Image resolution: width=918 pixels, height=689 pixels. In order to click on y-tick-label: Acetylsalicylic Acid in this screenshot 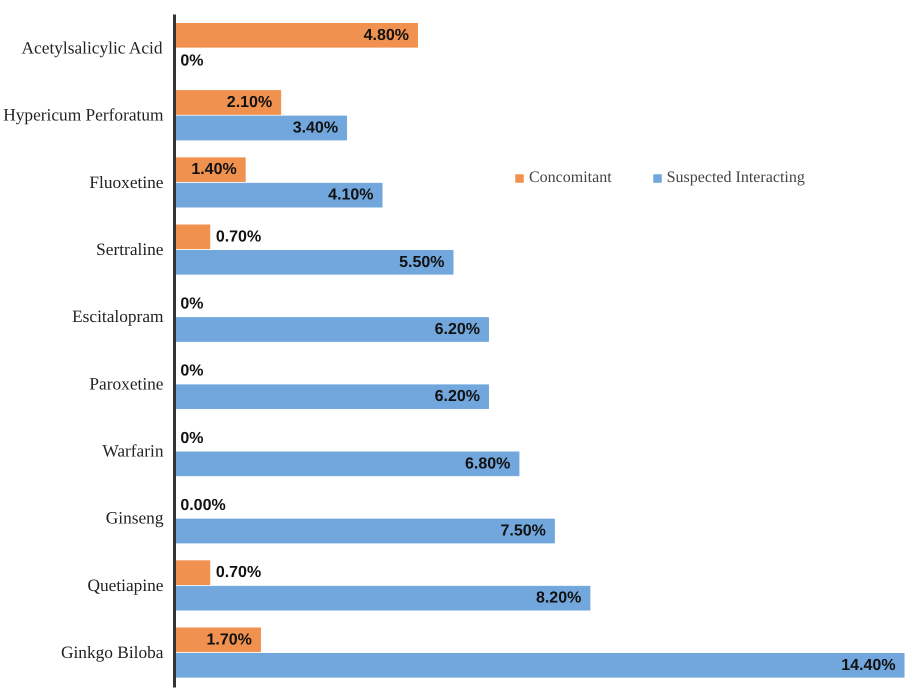, I will do `click(92, 48)`.